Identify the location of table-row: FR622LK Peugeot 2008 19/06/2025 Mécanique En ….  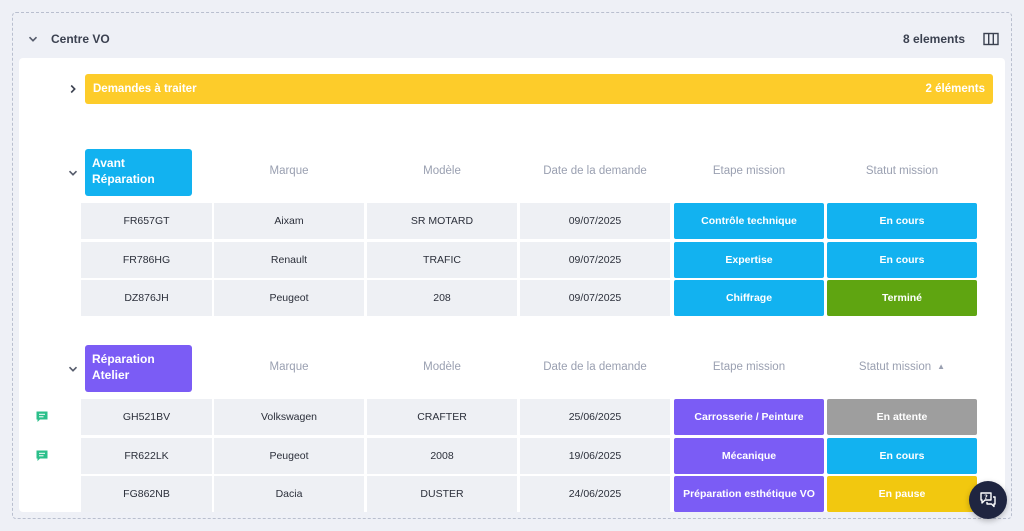
(514, 456).